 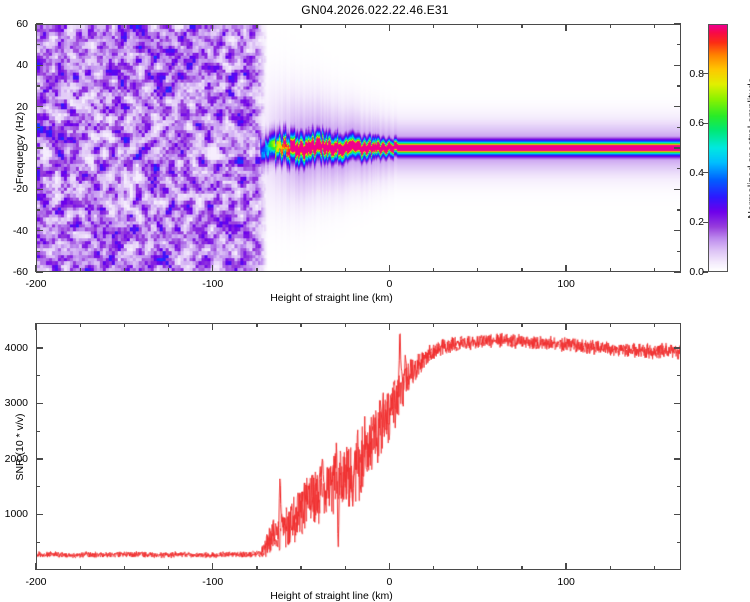 I want to click on spectrogram-y-axis-title: Frequency (Hz), so click(x=20, y=148).